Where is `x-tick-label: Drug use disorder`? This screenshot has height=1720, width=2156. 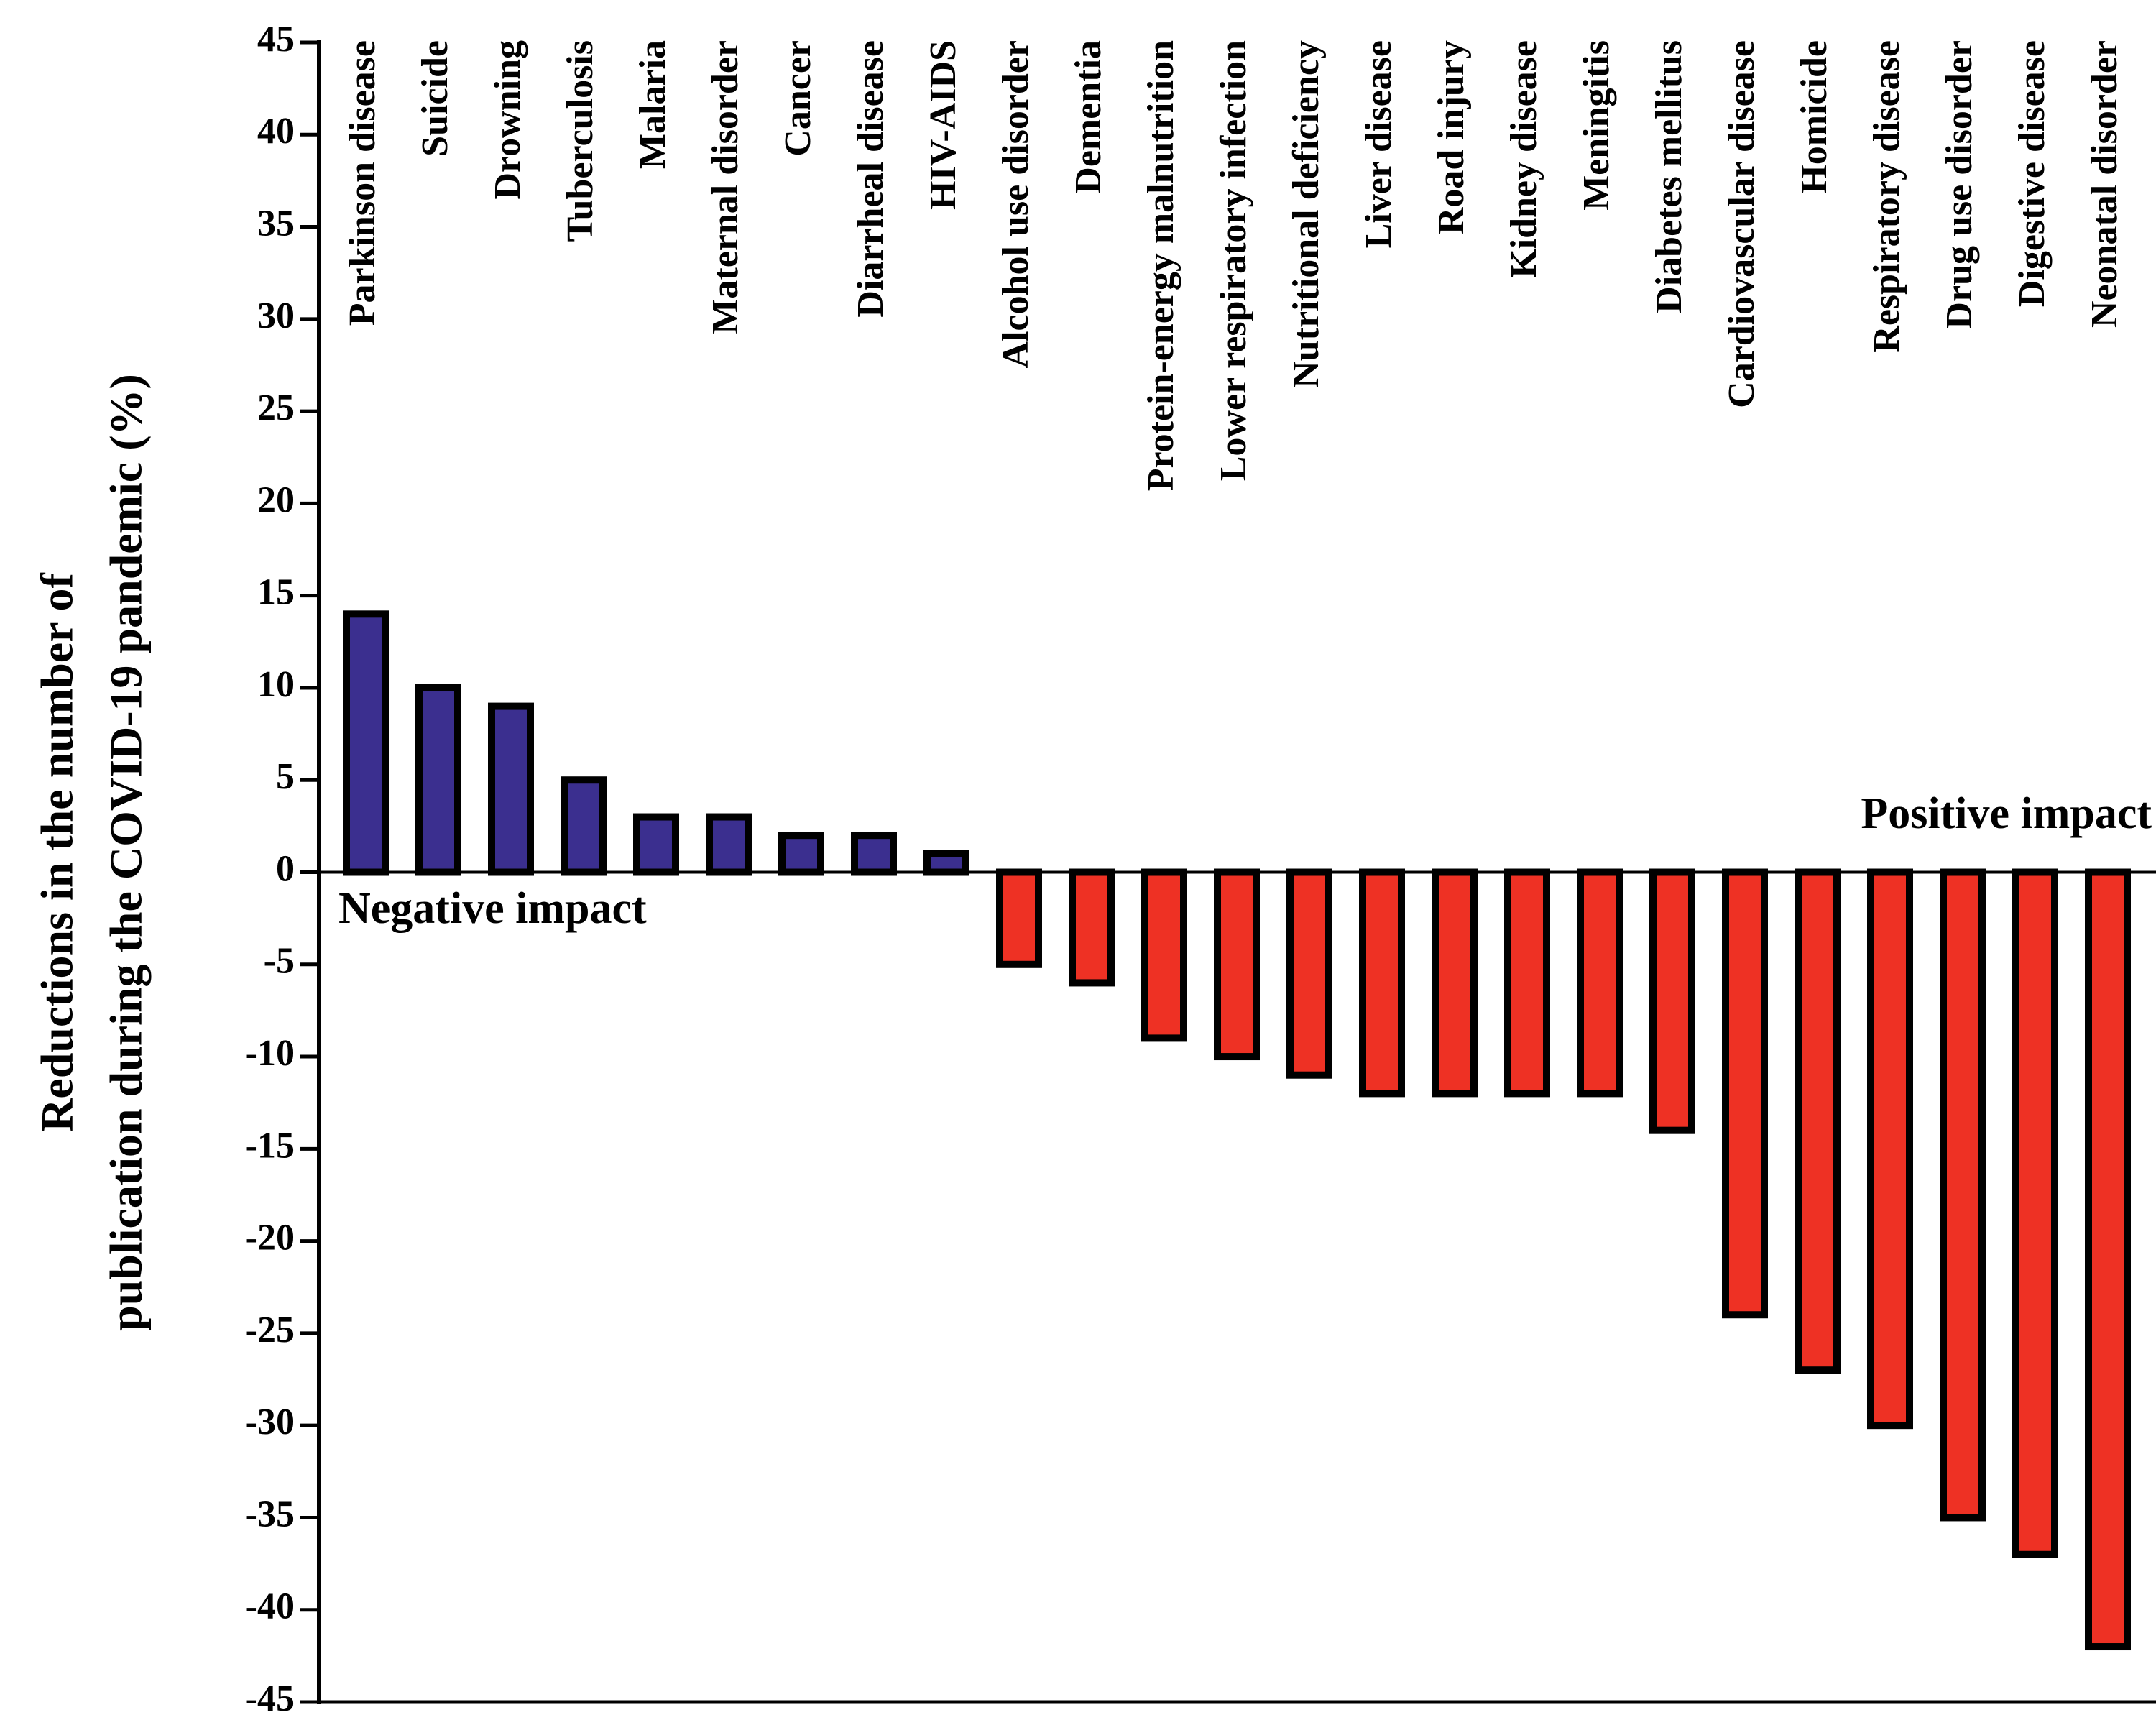
x-tick-label: Drug use disorder is located at coordinates (1959, 184).